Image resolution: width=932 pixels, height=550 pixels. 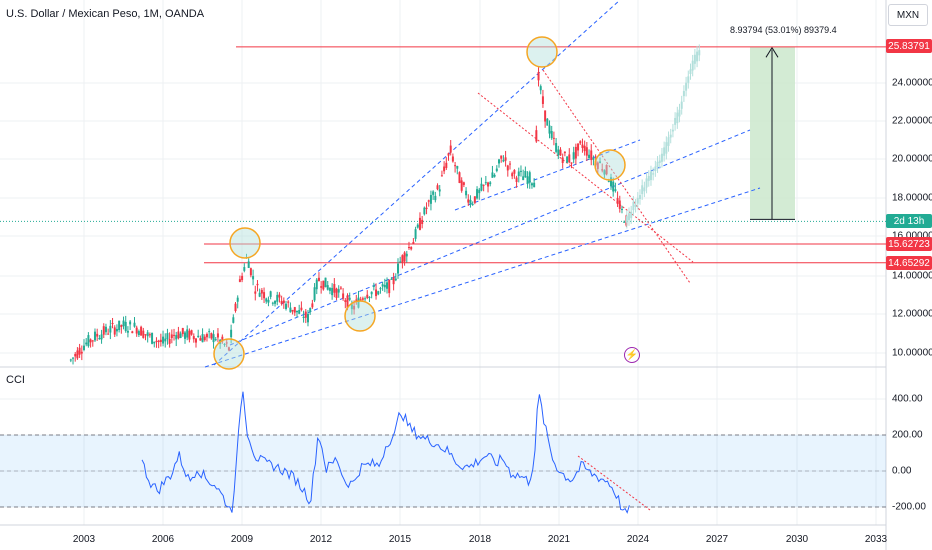 What do you see at coordinates (242, 539) in the screenshot?
I see `x-tick-label: 2009` at bounding box center [242, 539].